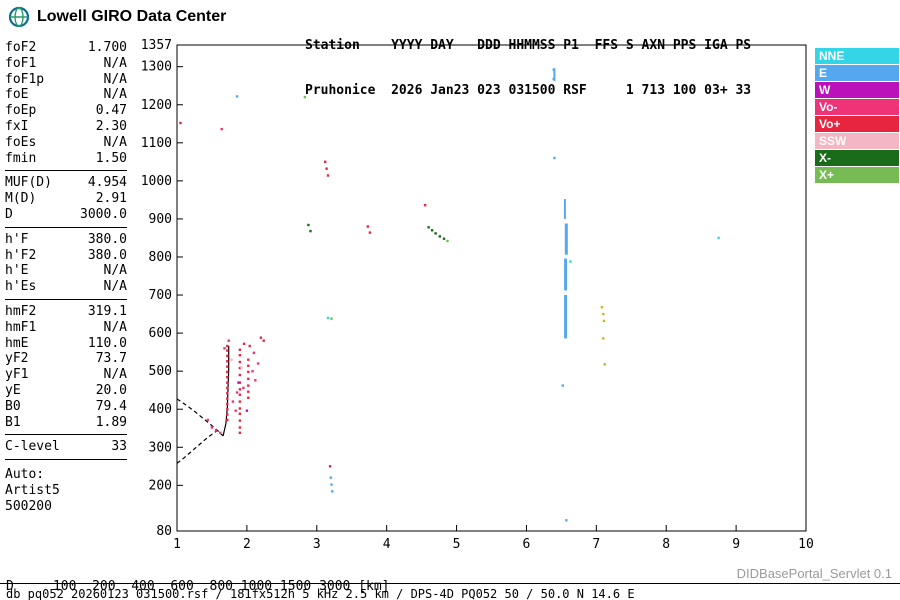  What do you see at coordinates (13, 390) in the screenshot?
I see `param-label: yE` at bounding box center [13, 390].